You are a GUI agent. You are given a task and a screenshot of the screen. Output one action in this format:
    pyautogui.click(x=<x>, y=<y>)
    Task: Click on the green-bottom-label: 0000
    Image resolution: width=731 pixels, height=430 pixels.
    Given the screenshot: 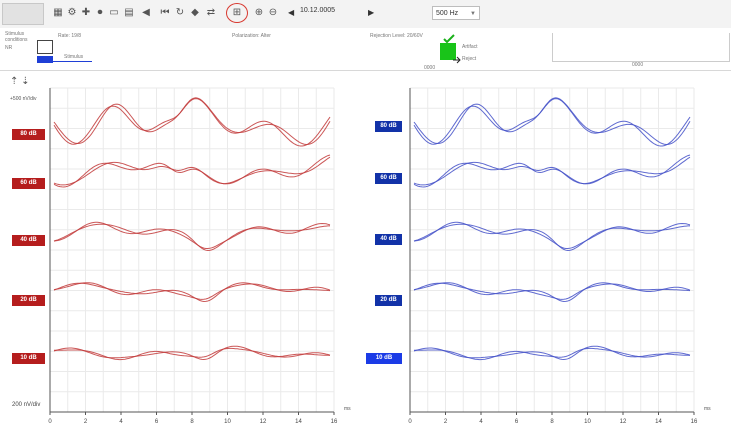 What is the action you would take?
    pyautogui.click(x=430, y=68)
    